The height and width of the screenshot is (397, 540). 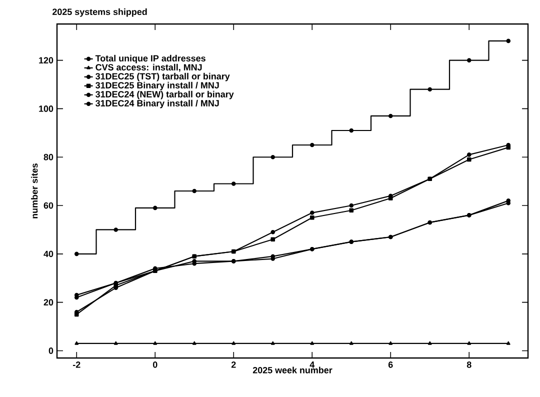 I want to click on y-tick-label: 60, so click(x=49, y=205).